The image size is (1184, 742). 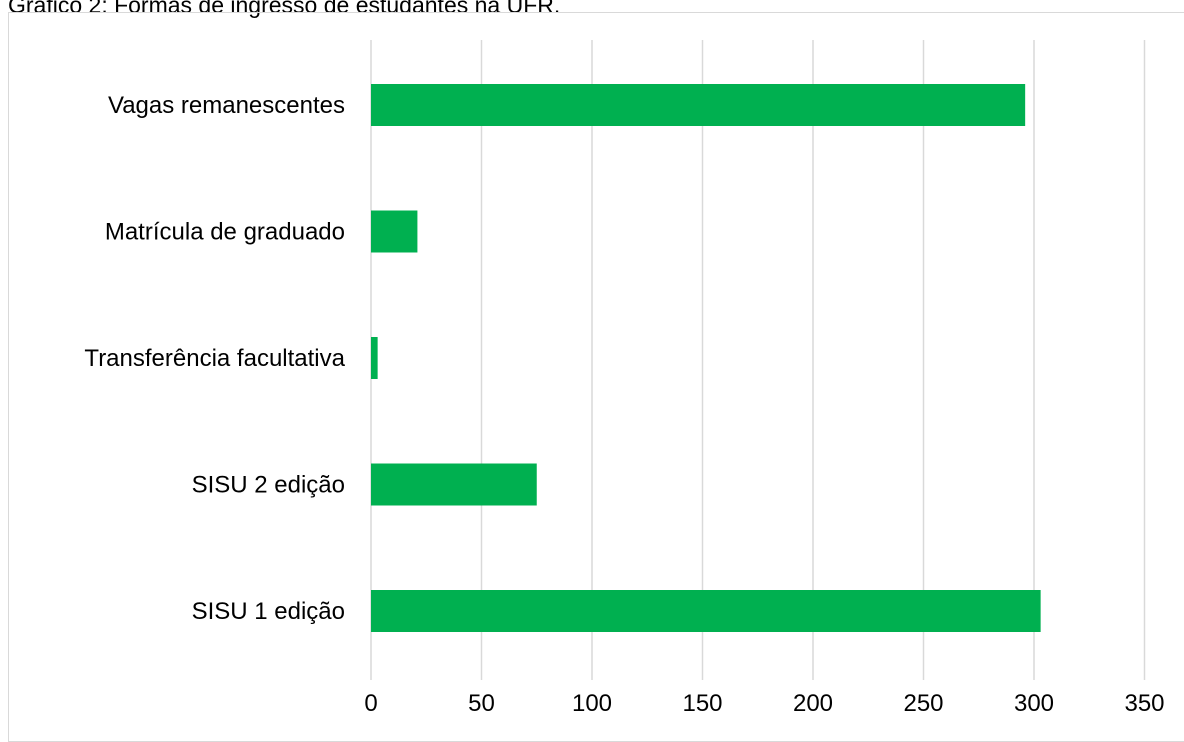 I want to click on category-label: SISU 1 edição, so click(x=268, y=611).